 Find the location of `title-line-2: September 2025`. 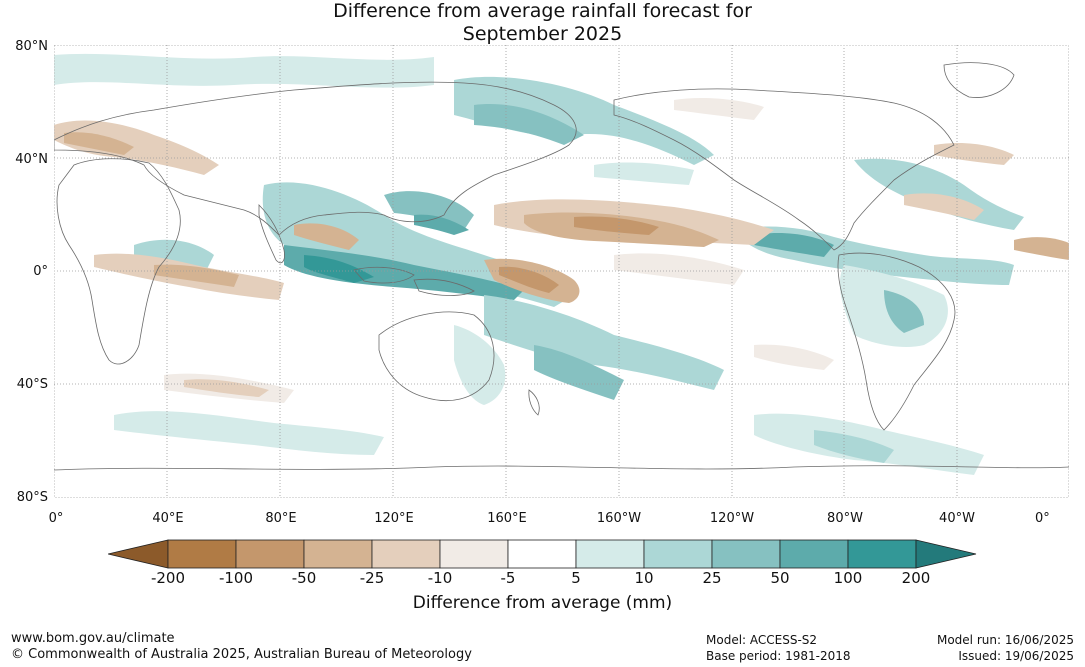

title-line-2: September 2025 is located at coordinates (542, 34).